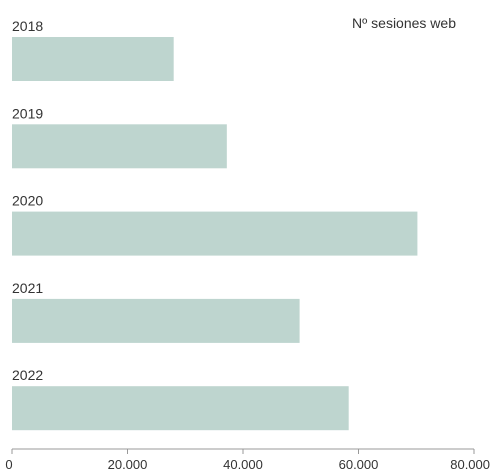 This screenshot has width=493, height=472. Describe the element at coordinates (156, 320) in the screenshot. I see `bar-2021` at that location.